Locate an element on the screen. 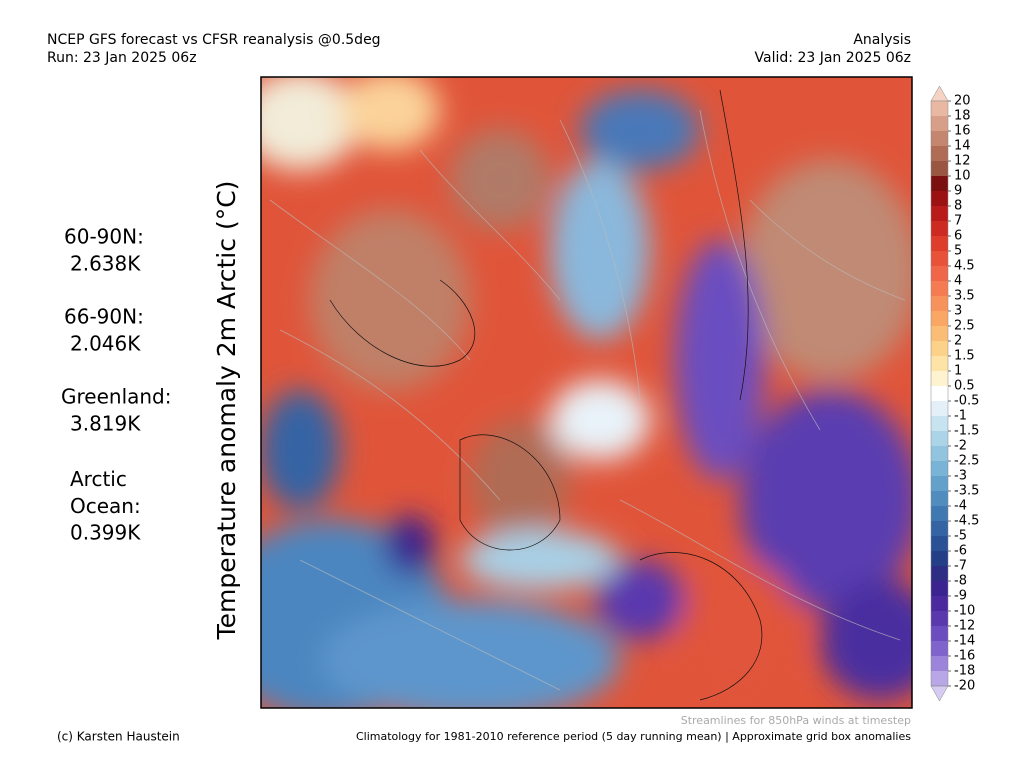 Image resolution: width=1024 pixels, height=768 pixels. credit: (c) Karsten Haustein is located at coordinates (118, 737).